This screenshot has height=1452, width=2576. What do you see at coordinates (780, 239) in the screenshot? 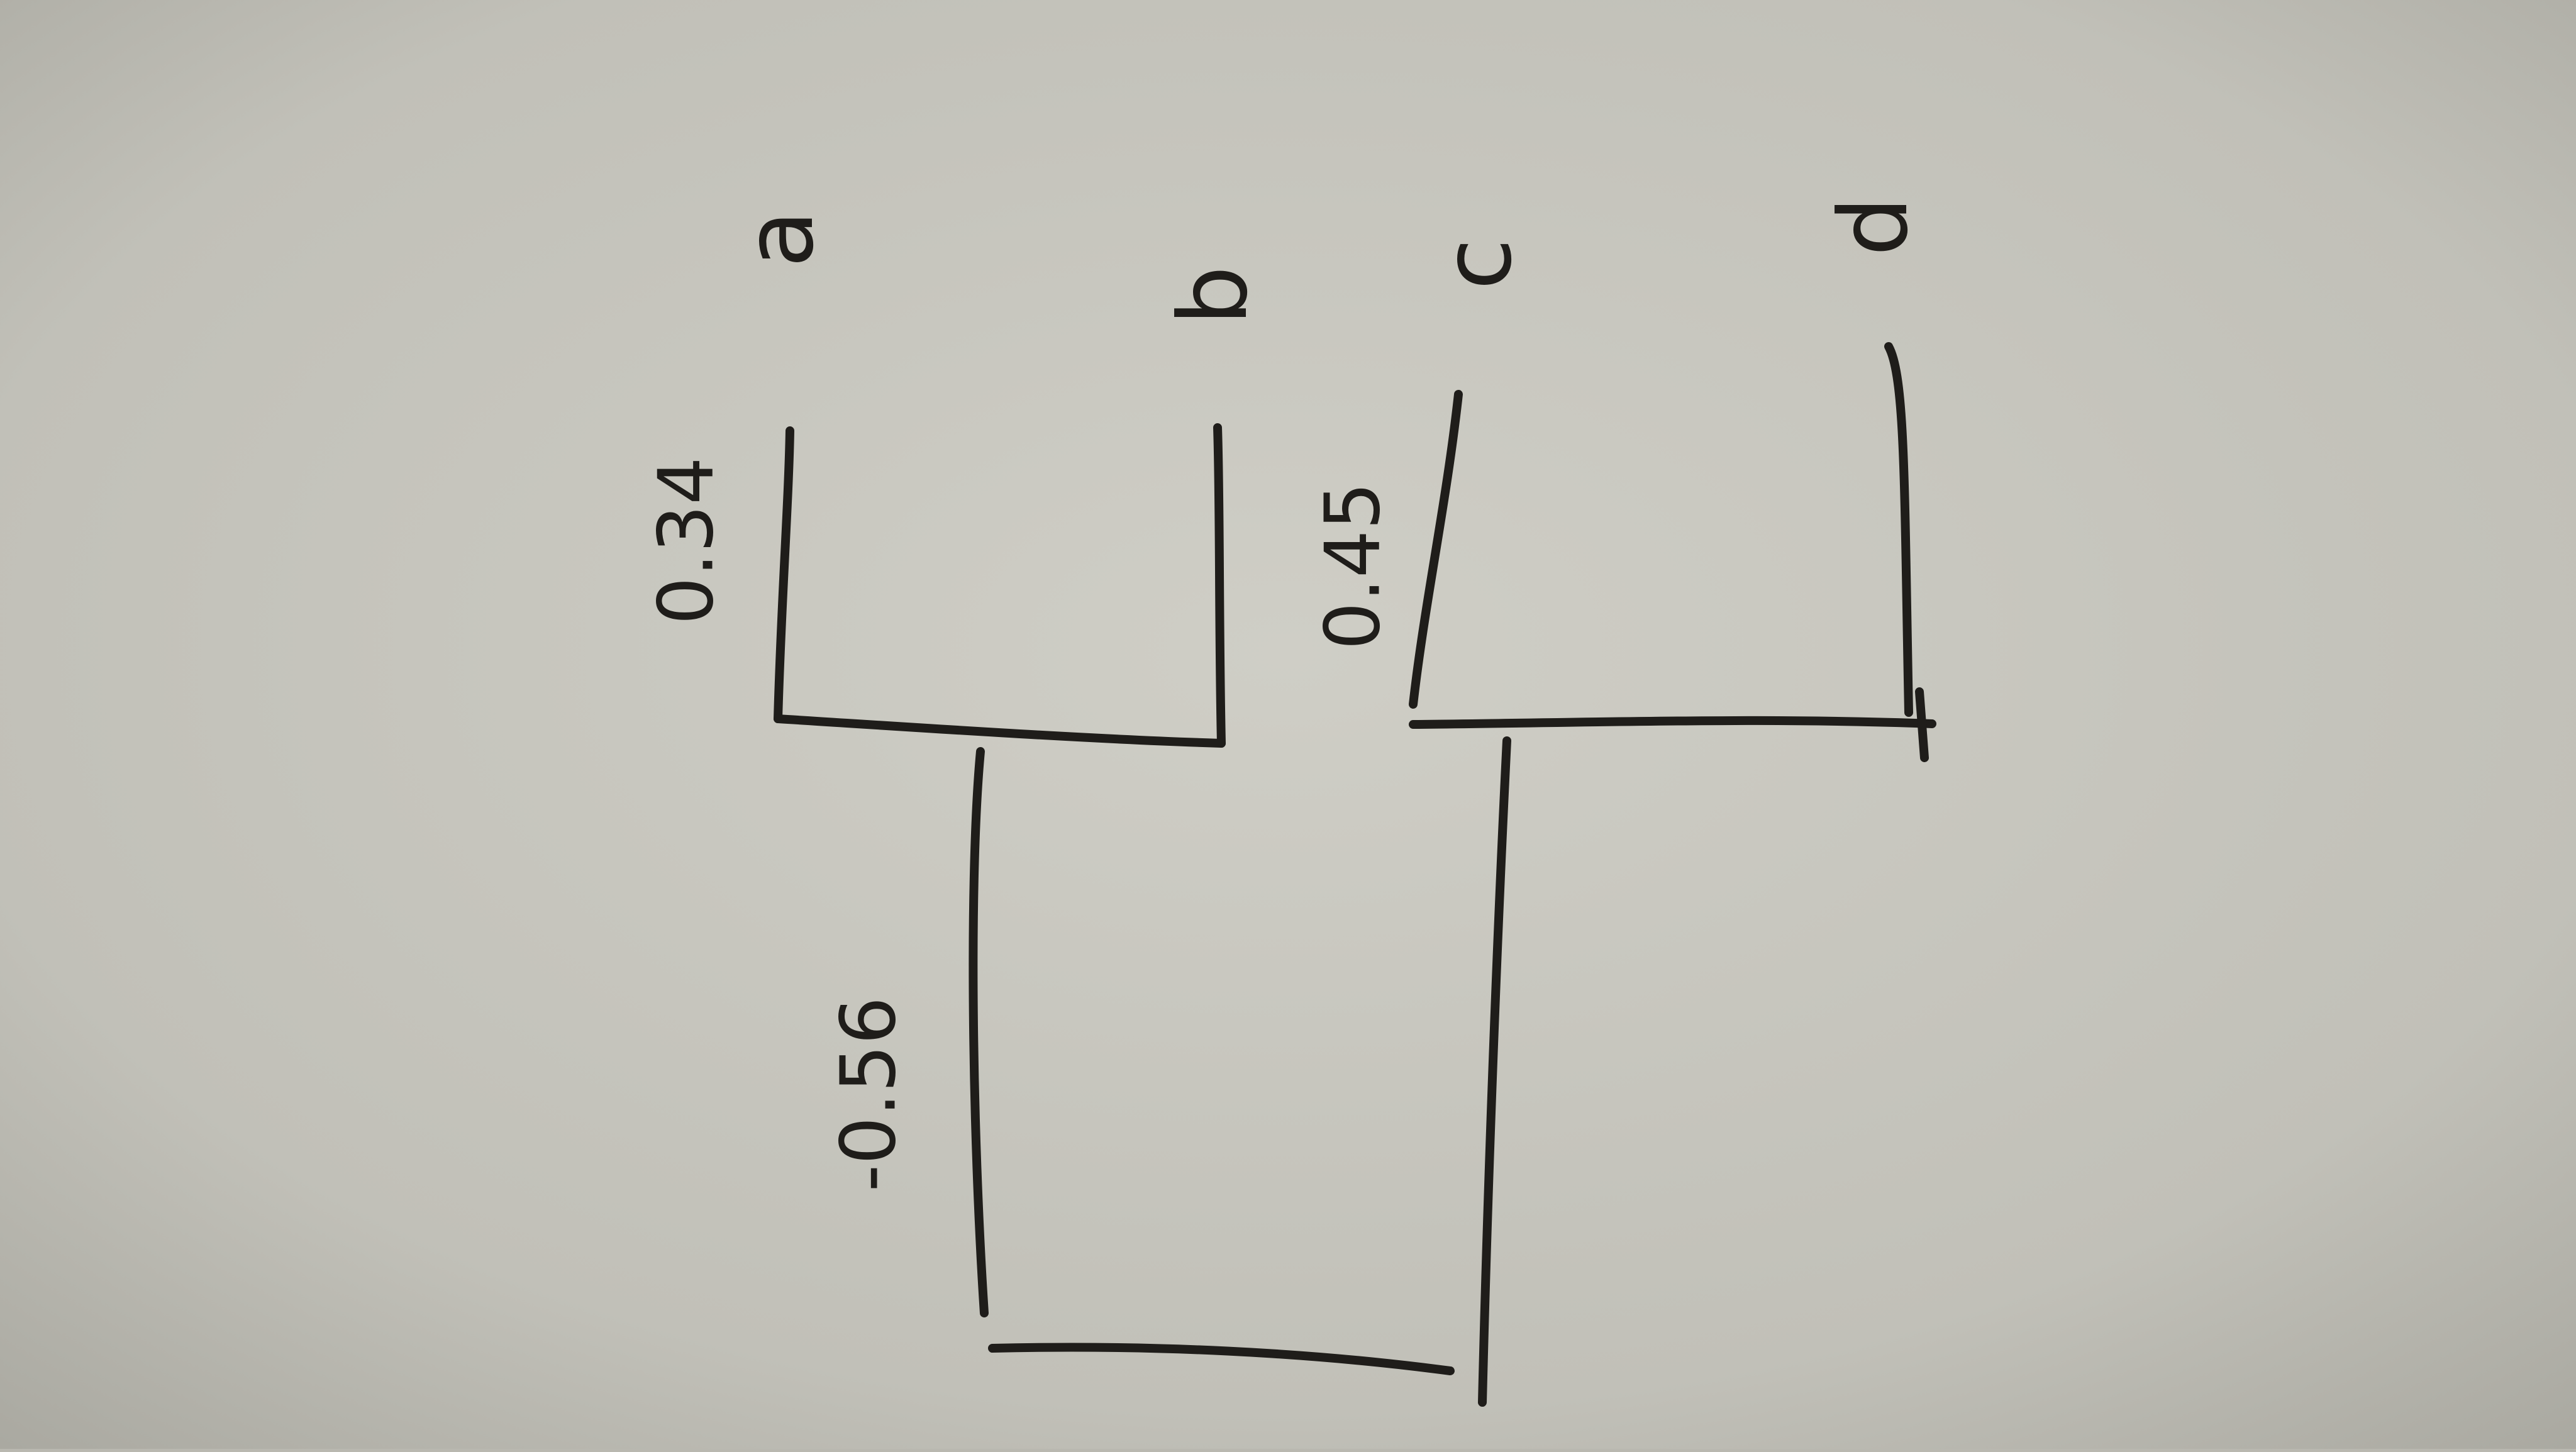
I see `leaf-label-a: a` at bounding box center [780, 239].